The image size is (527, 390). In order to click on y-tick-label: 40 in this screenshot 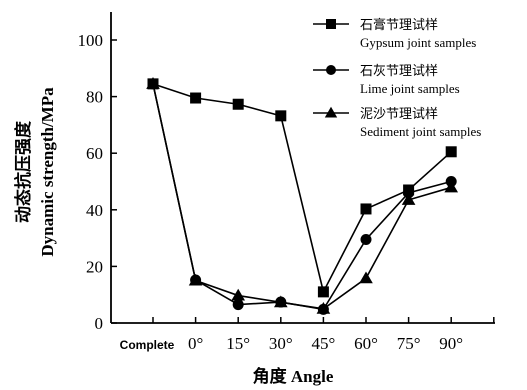, I will do `click(94, 210)`.